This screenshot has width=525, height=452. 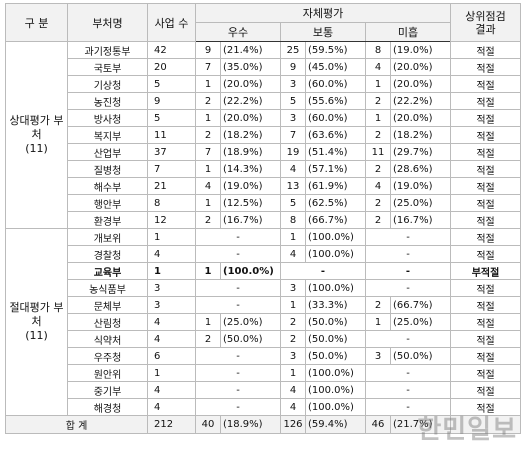 I want to click on count-cell: 19, so click(x=293, y=152).